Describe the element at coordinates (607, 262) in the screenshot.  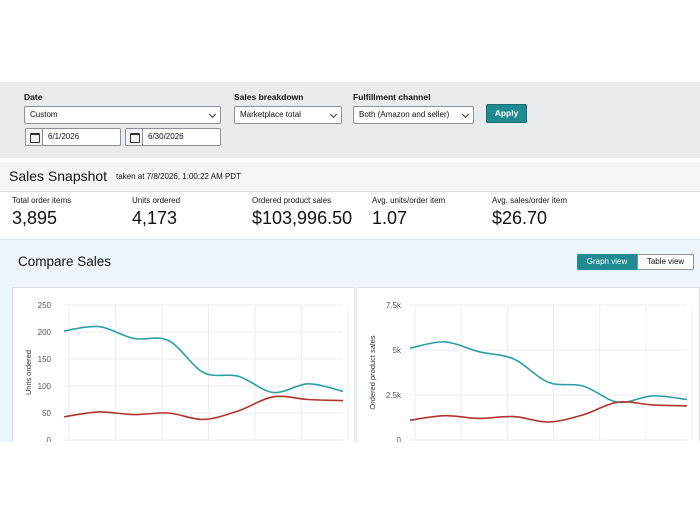
I see `graph-view-button: Graph view` at that location.